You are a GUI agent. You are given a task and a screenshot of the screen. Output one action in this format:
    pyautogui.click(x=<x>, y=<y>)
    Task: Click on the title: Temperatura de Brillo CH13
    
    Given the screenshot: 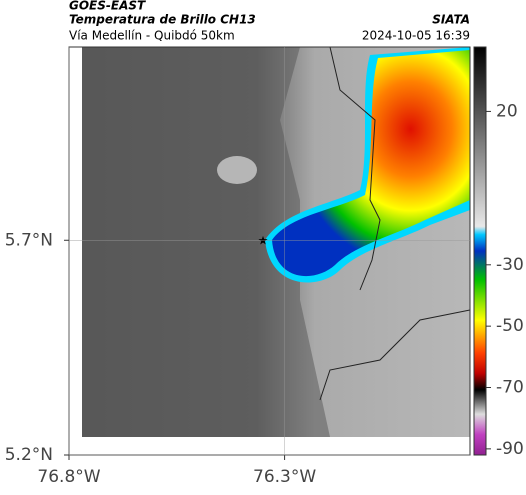 What is the action you would take?
    pyautogui.click(x=162, y=20)
    